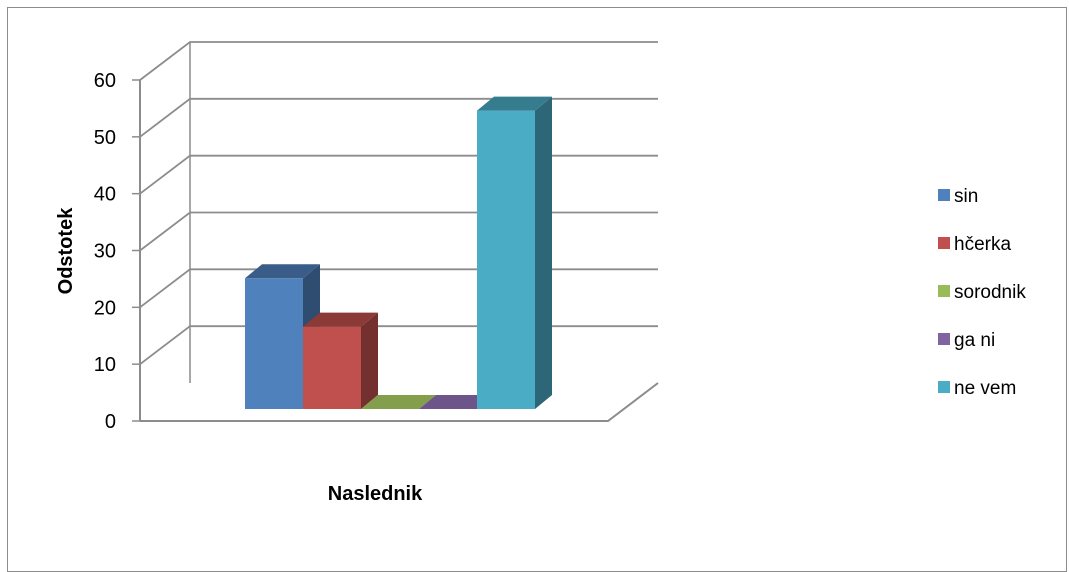 This screenshot has width=1069, height=572. What do you see at coordinates (110, 422) in the screenshot?
I see `y-tick-label: 0` at bounding box center [110, 422].